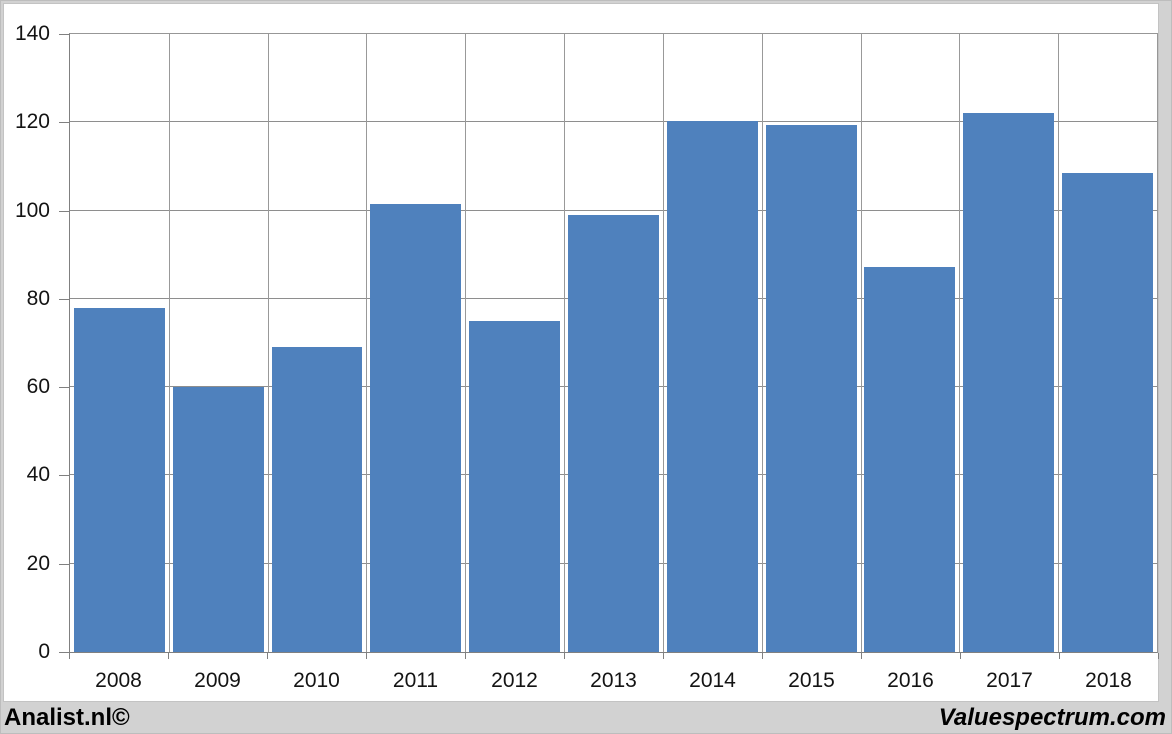  I want to click on y-axis-label: 60, so click(38, 387).